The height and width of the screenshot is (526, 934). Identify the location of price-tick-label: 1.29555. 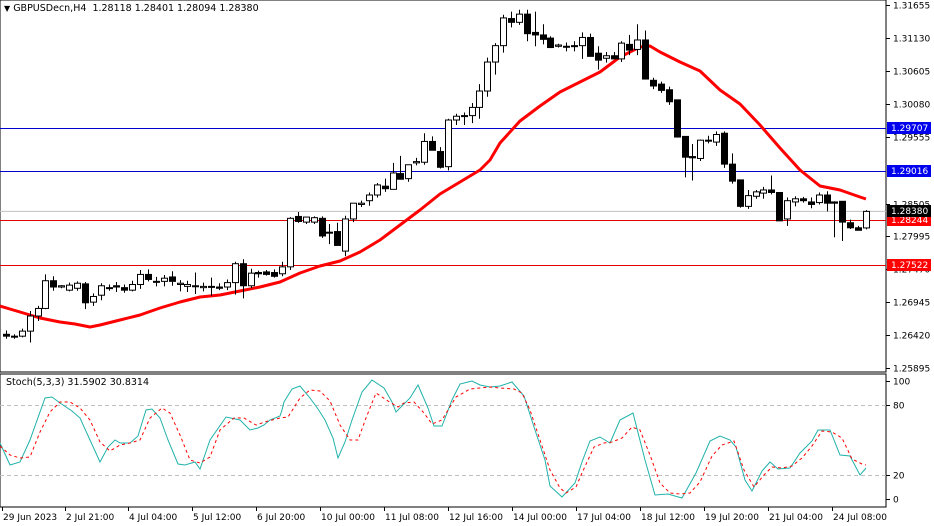
(911, 139).